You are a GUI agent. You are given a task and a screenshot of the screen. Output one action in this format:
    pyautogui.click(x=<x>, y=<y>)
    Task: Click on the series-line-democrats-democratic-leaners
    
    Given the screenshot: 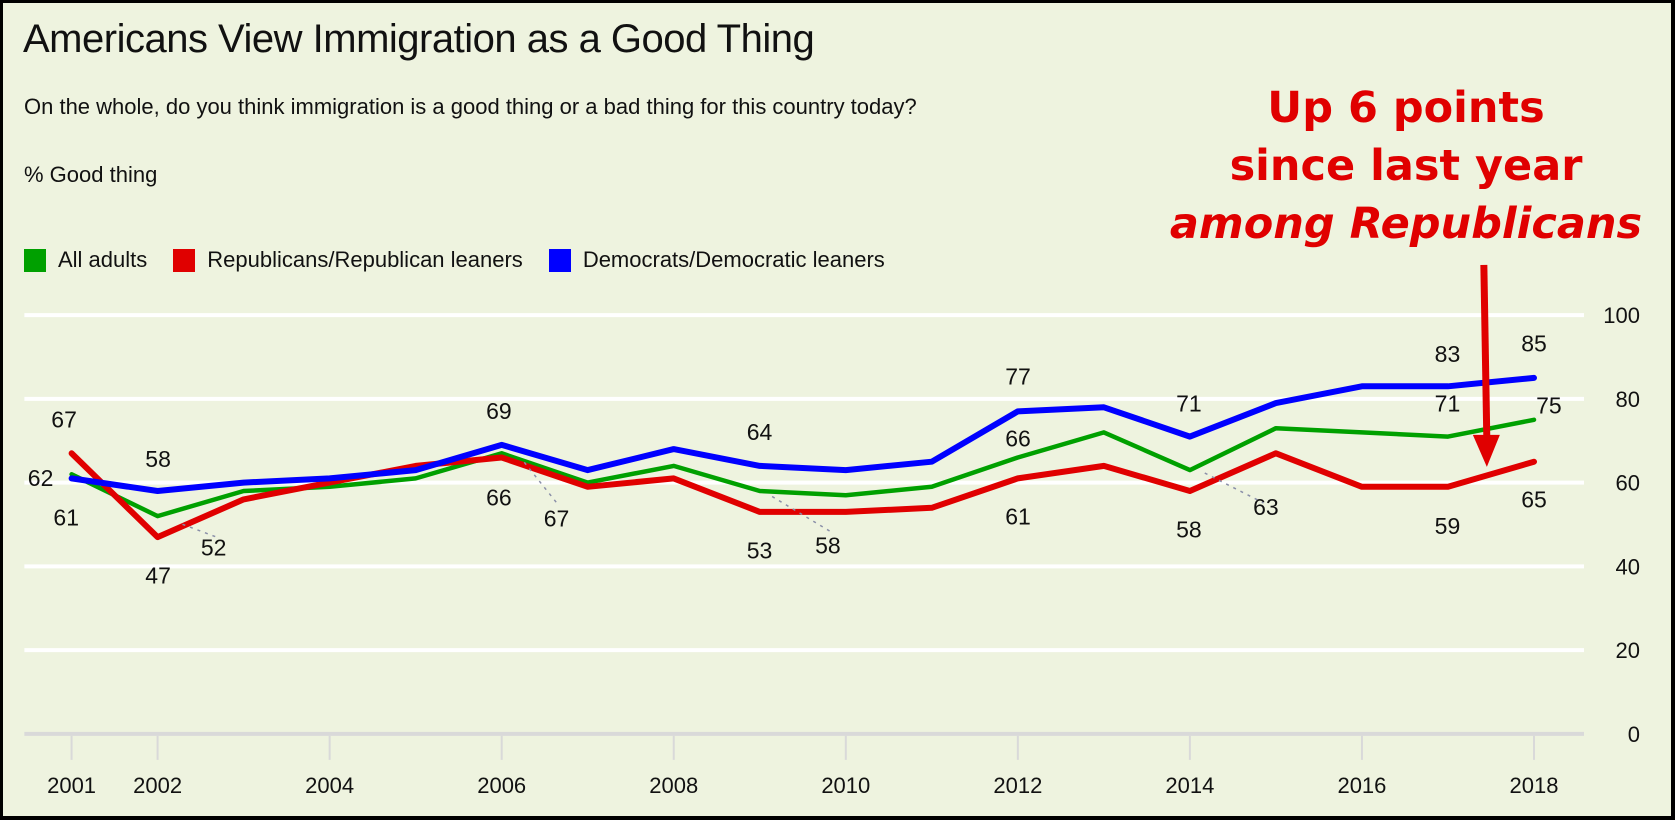 What is the action you would take?
    pyautogui.click(x=802, y=434)
    